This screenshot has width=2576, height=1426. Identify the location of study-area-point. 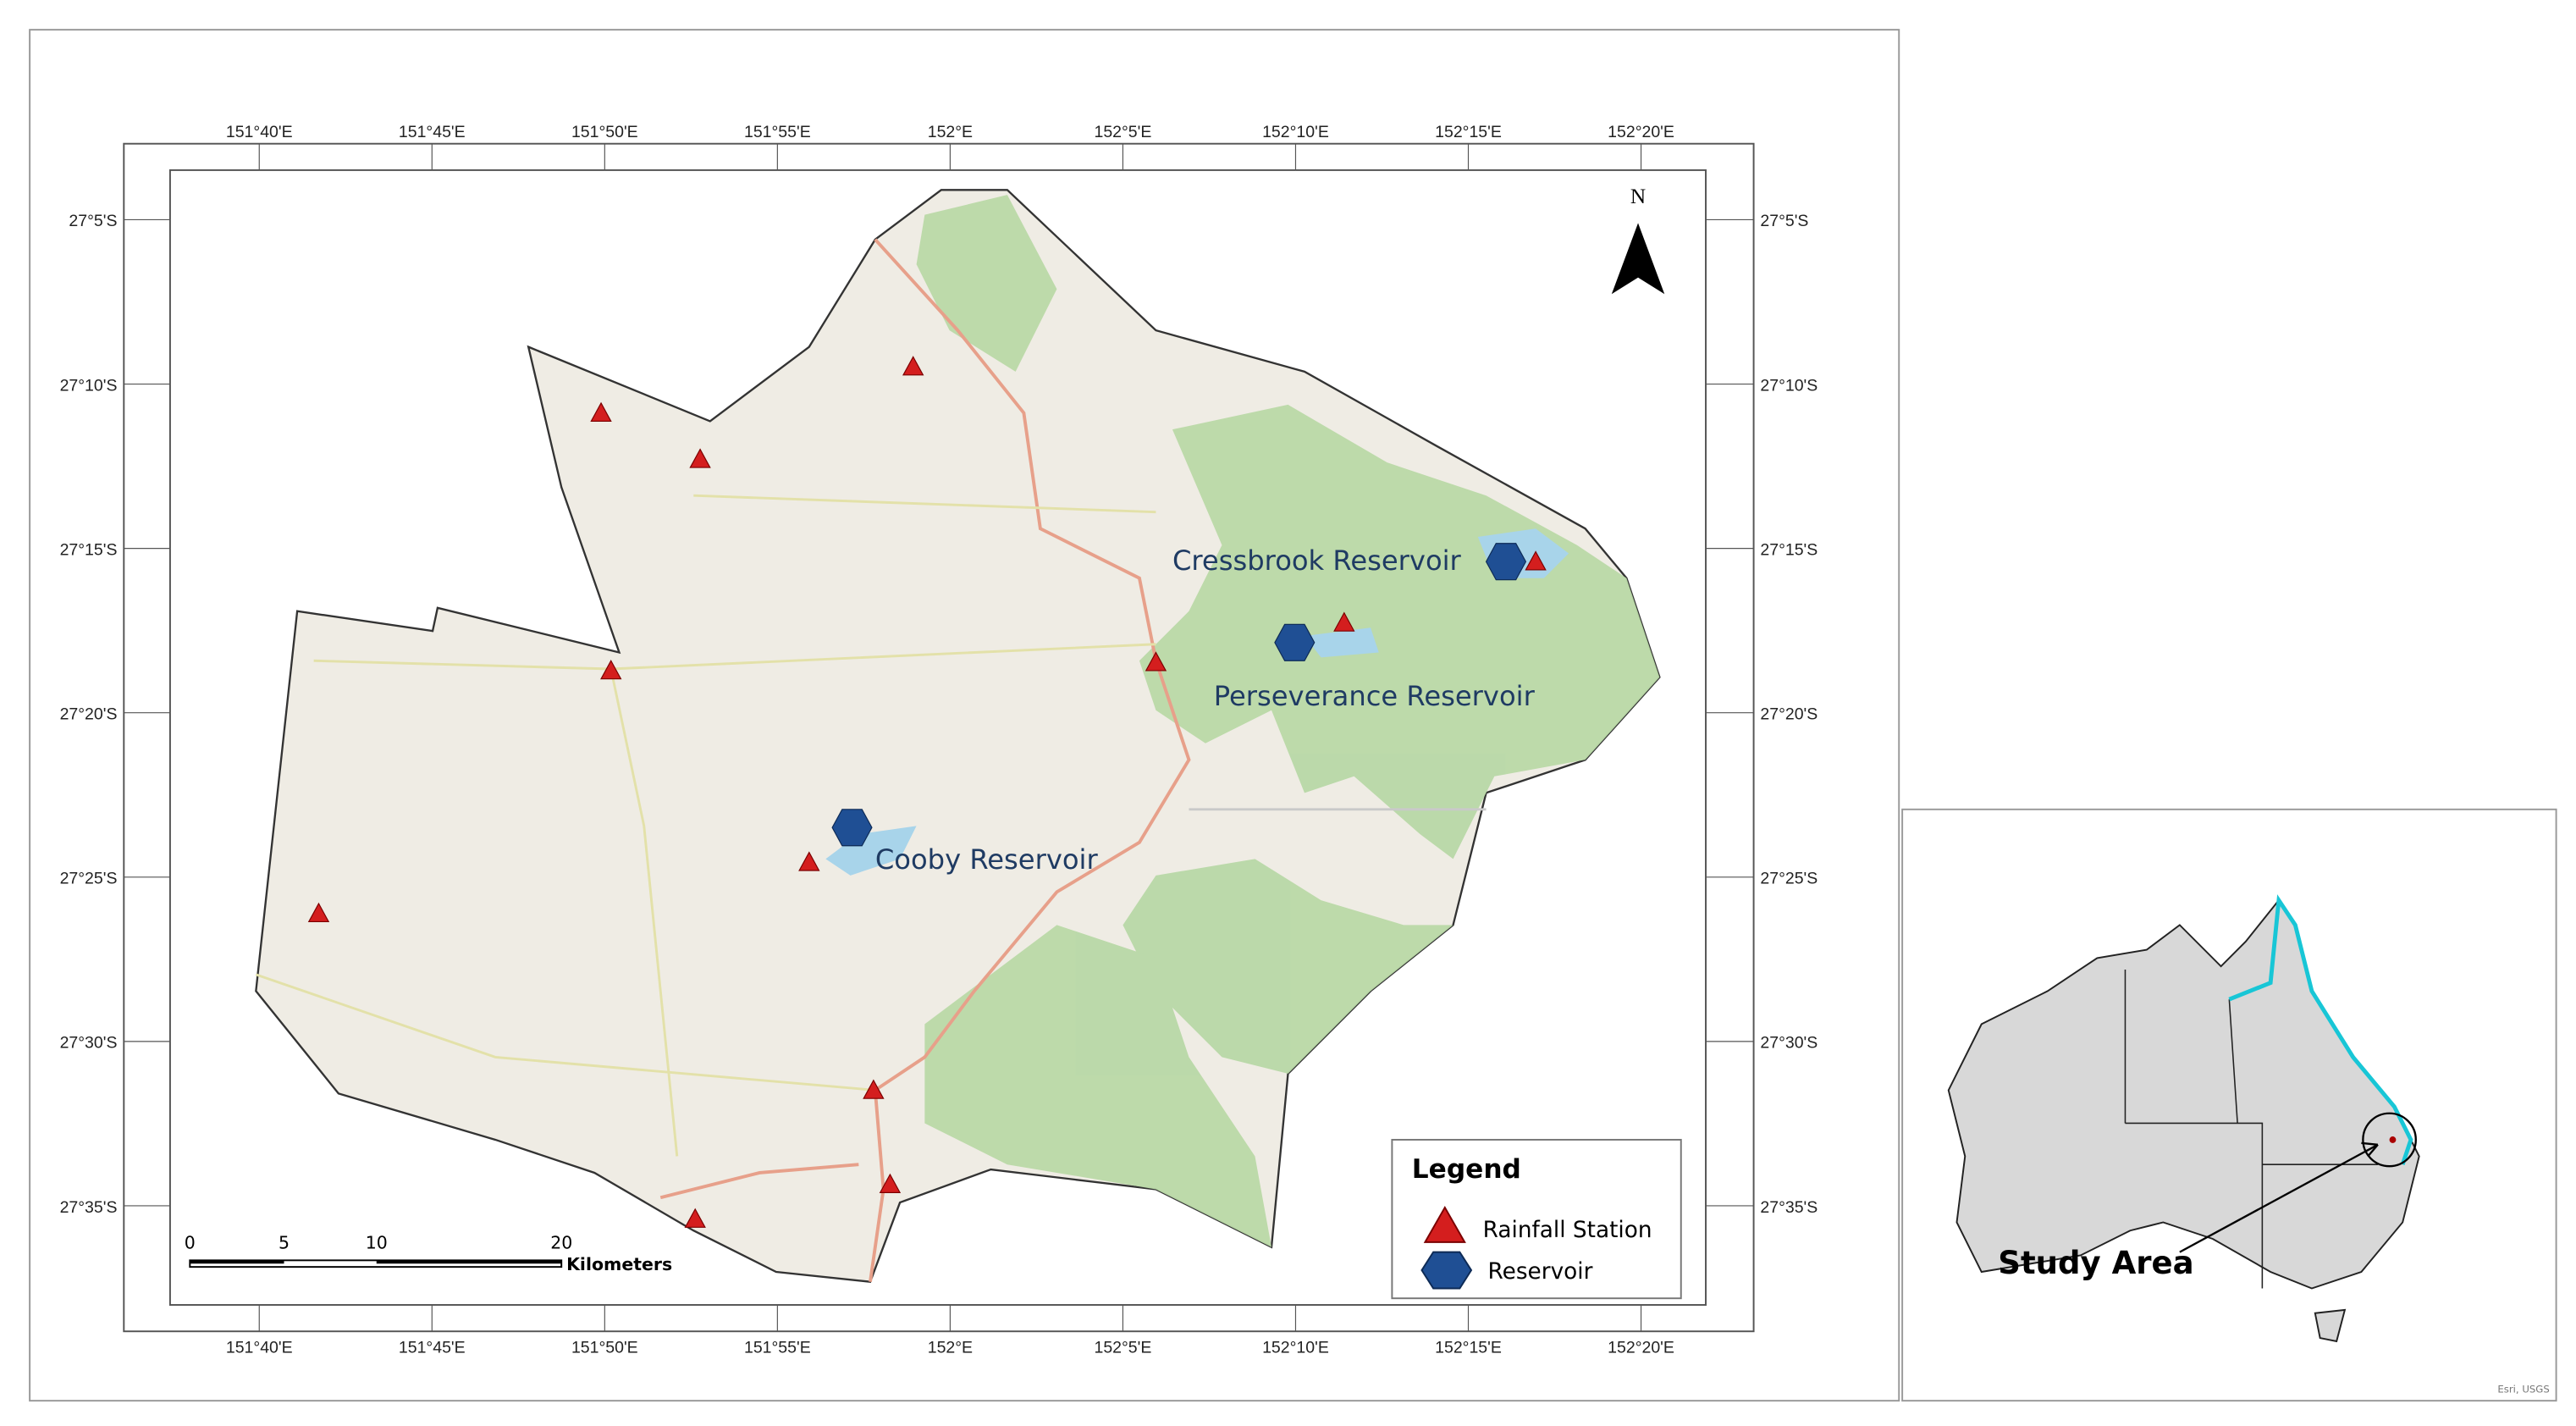
(2393, 1139).